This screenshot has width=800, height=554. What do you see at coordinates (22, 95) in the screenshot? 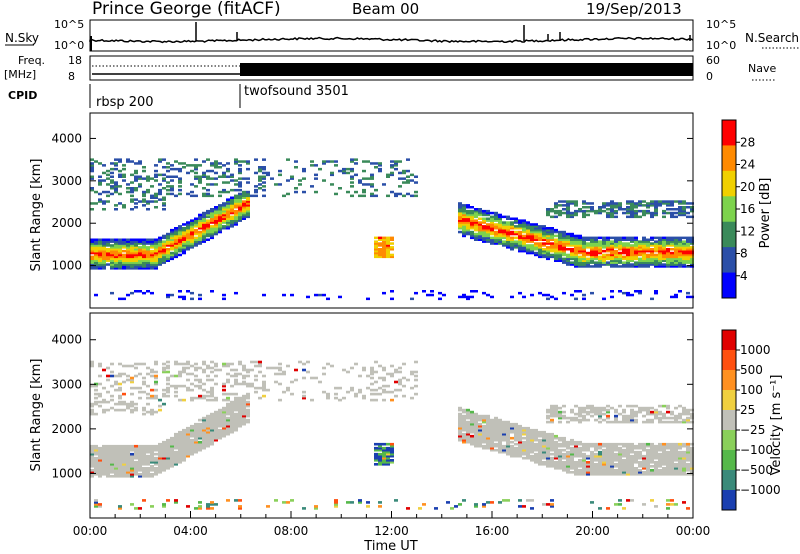
I see `cpid-label: CPID` at bounding box center [22, 95].